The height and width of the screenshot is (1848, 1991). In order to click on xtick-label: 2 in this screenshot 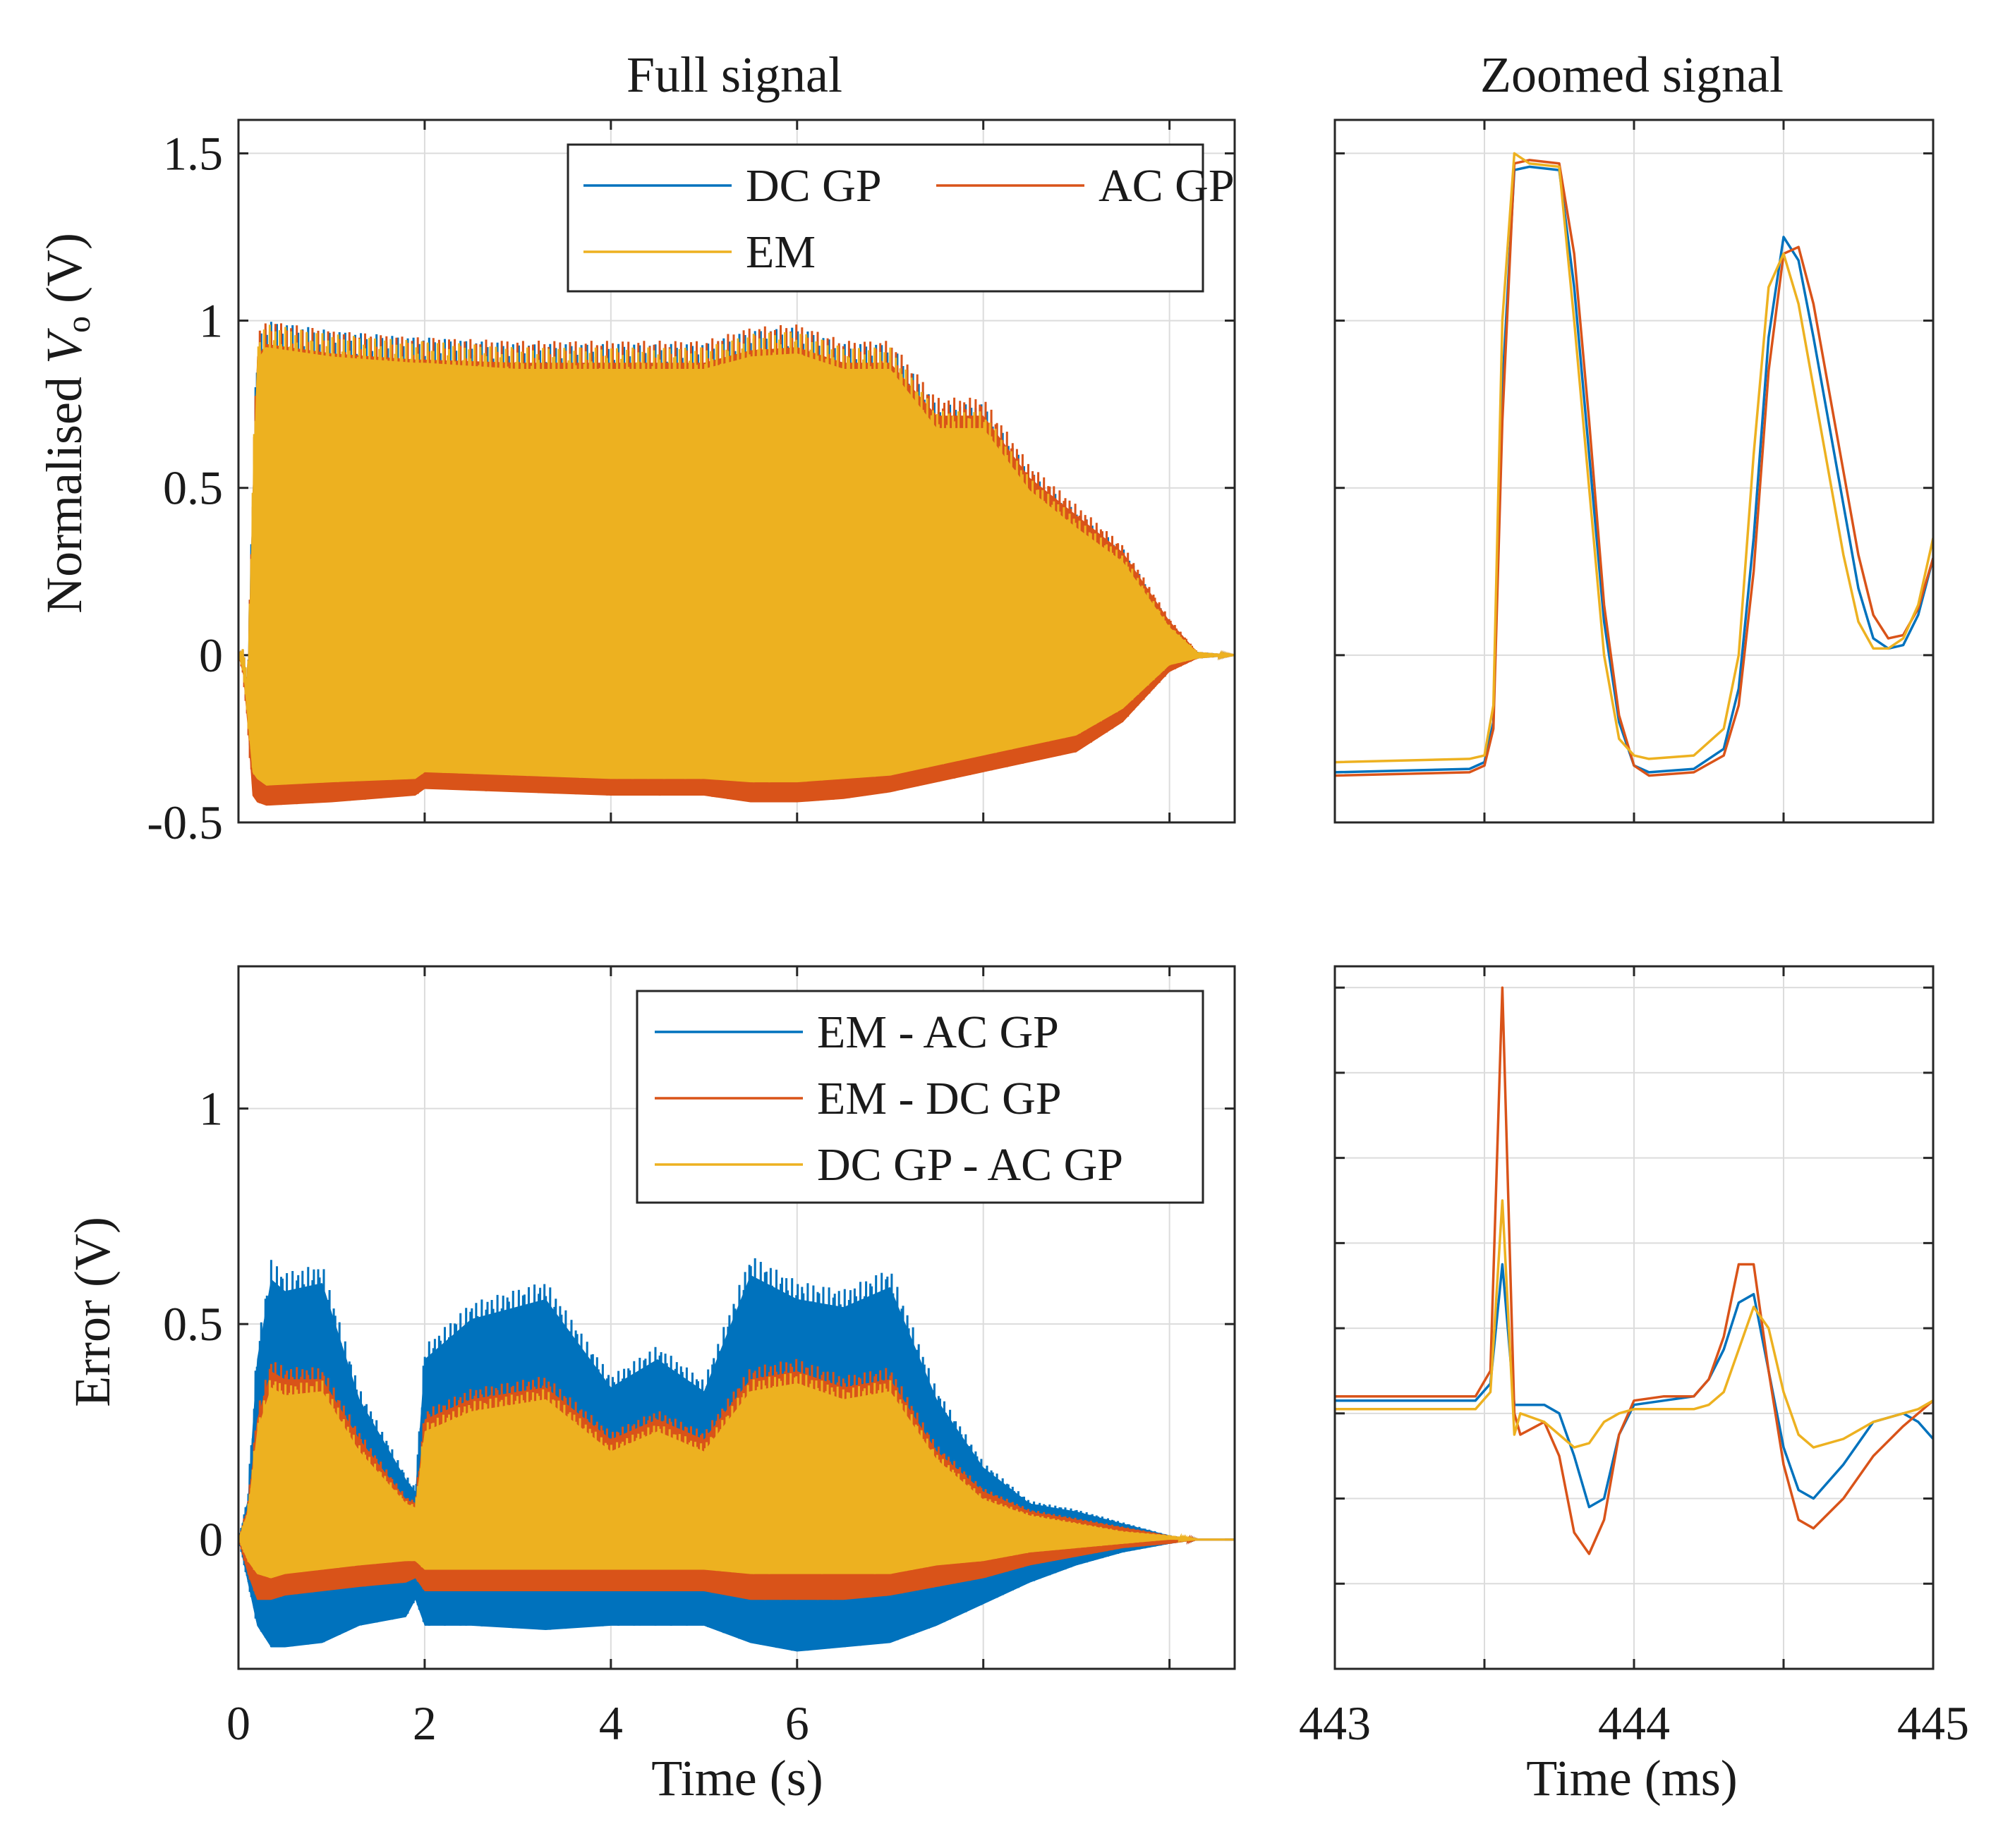, I will do `click(425, 1723)`.